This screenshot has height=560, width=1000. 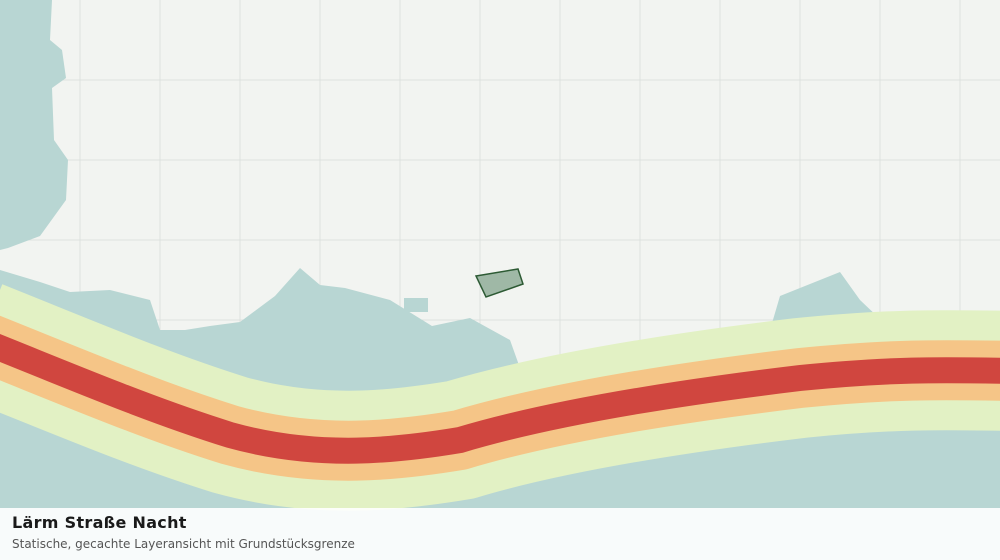 What do you see at coordinates (499, 283) in the screenshot?
I see `parcel-boundary` at bounding box center [499, 283].